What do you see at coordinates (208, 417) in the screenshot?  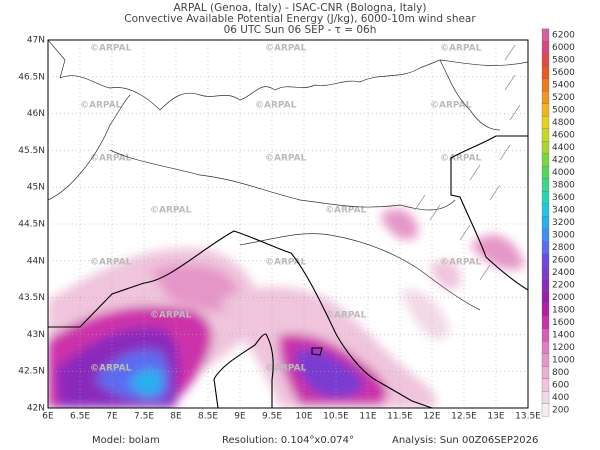 I see `lon-tick-label: 8.5E` at bounding box center [208, 417].